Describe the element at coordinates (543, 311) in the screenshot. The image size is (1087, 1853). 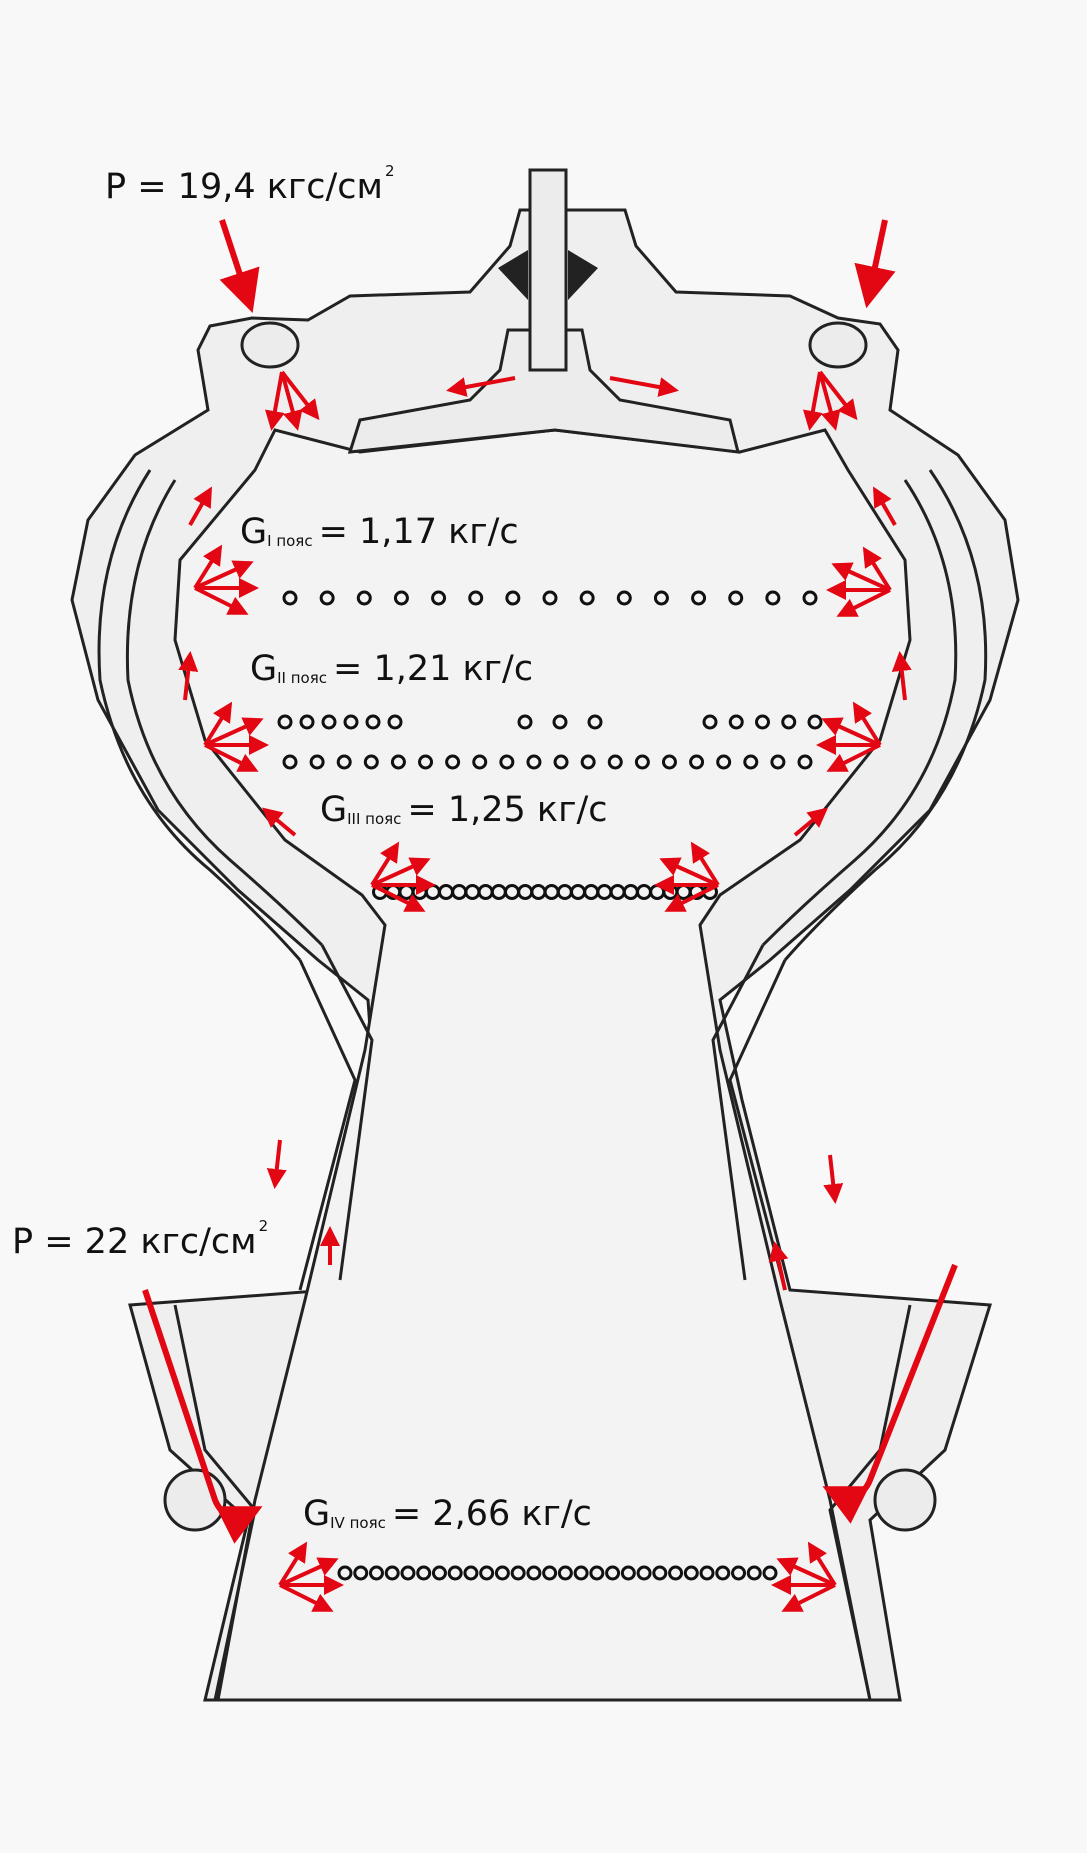
I see `injector-head` at that location.